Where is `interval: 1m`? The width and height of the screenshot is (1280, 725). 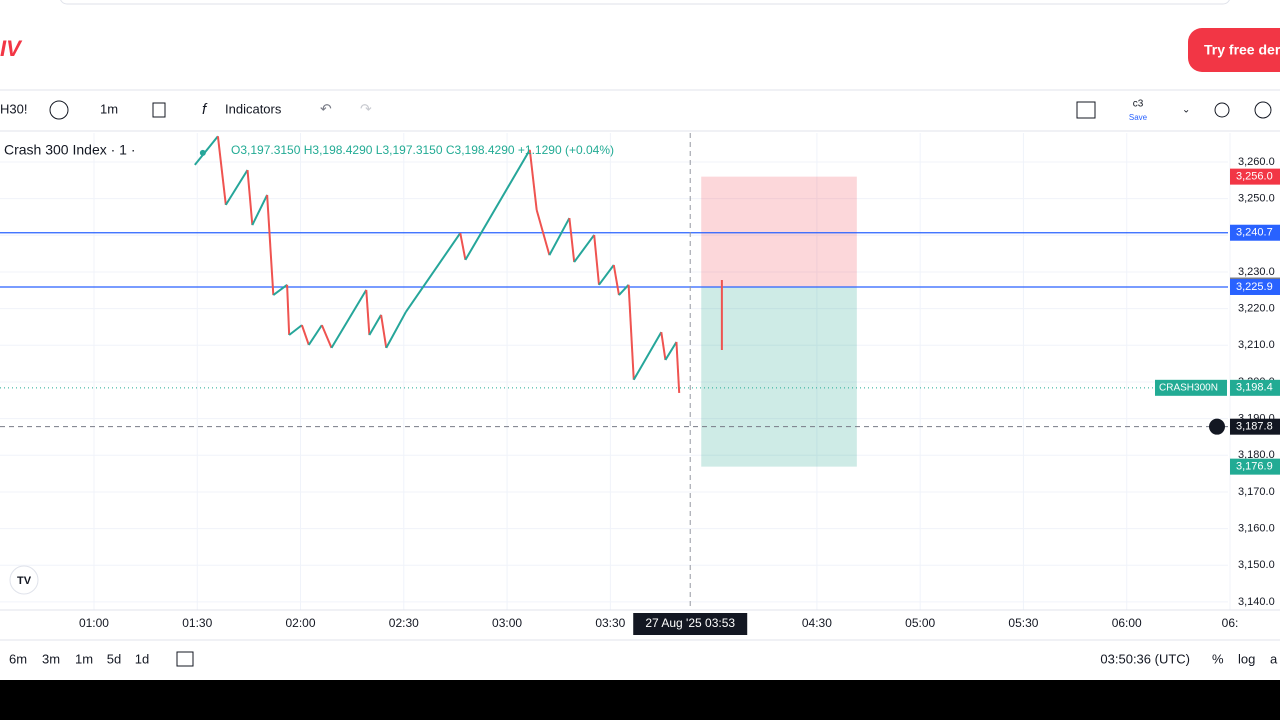 interval: 1m is located at coordinates (109, 108).